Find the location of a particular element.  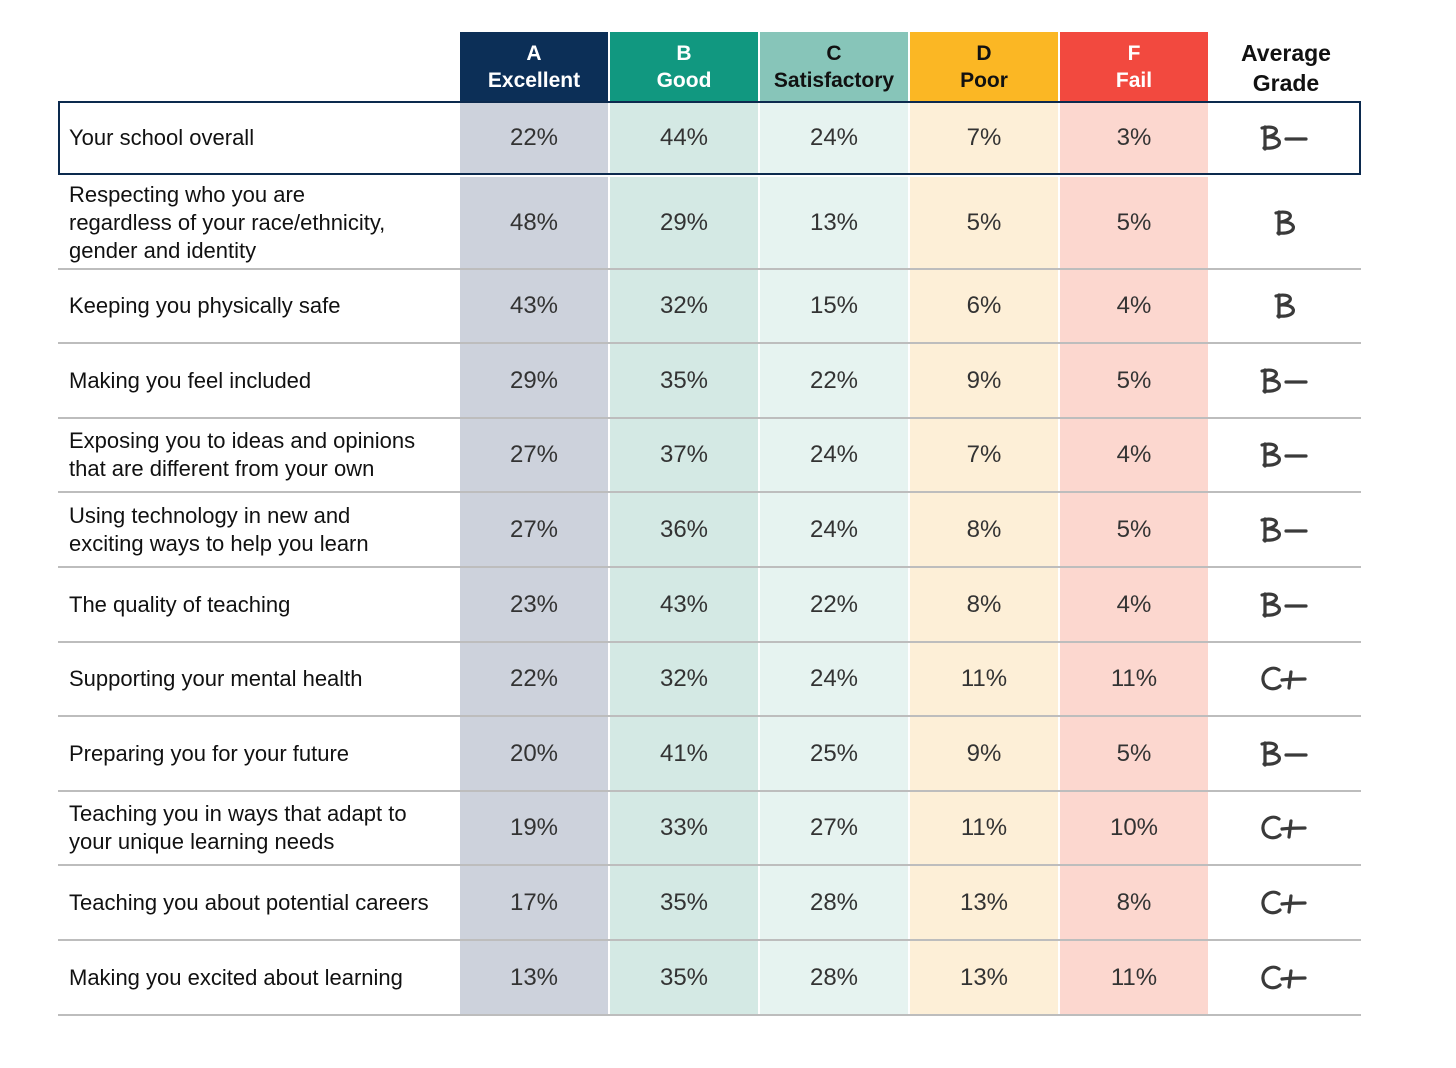

value-cell-a: 27% is located at coordinates (534, 455).